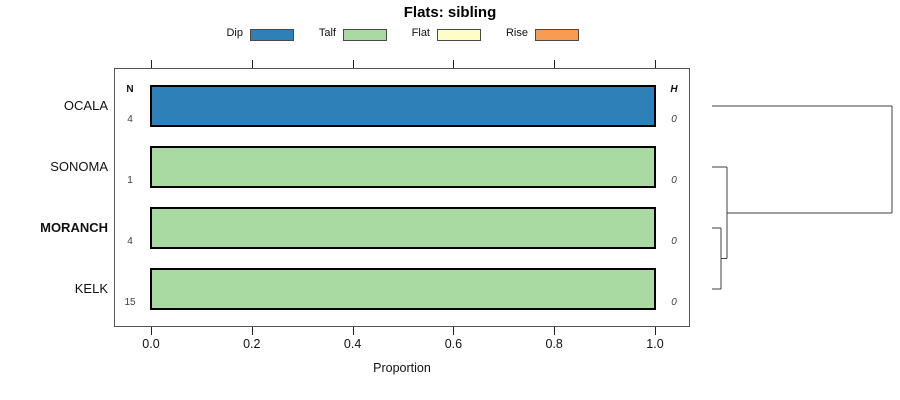 The width and height of the screenshot is (900, 400). I want to click on row-label-sonoma: SONOMA, so click(79, 166).